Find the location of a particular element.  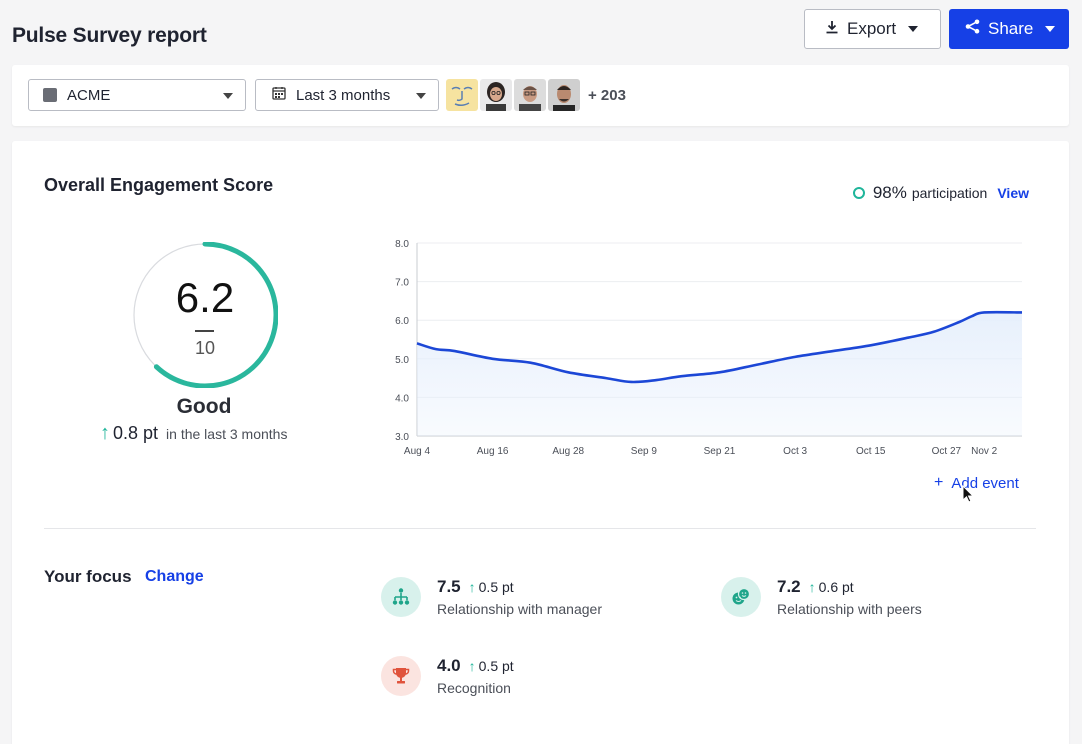

organization-select: ACME is located at coordinates (137, 95).